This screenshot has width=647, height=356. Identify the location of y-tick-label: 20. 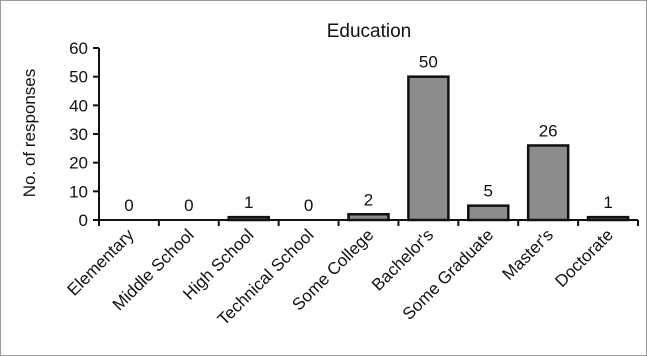
(78, 163).